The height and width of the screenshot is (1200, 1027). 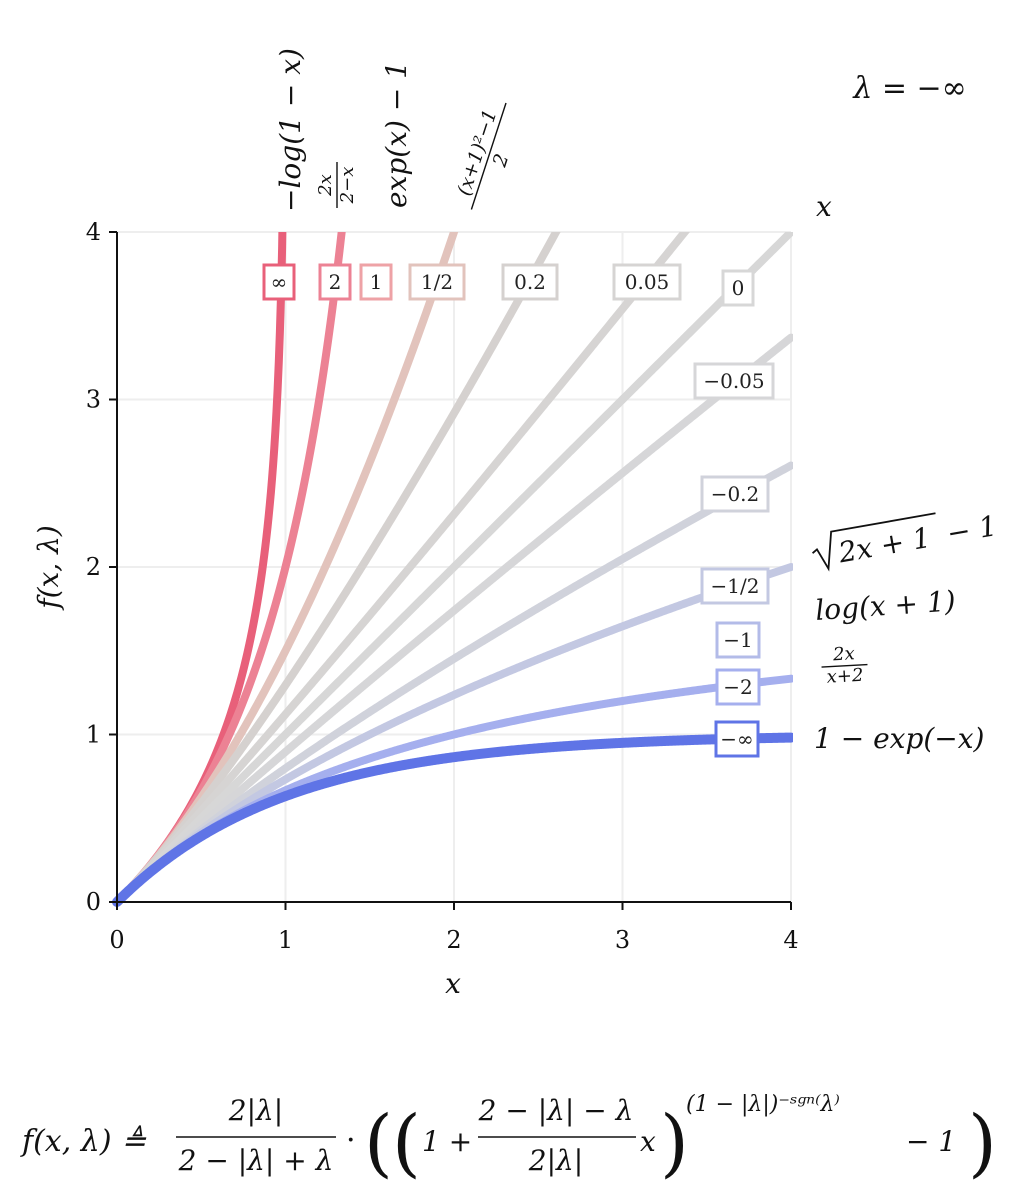 I want to click on curve-label-neg-half: 2x + 1 − 1, so click(x=905, y=540).